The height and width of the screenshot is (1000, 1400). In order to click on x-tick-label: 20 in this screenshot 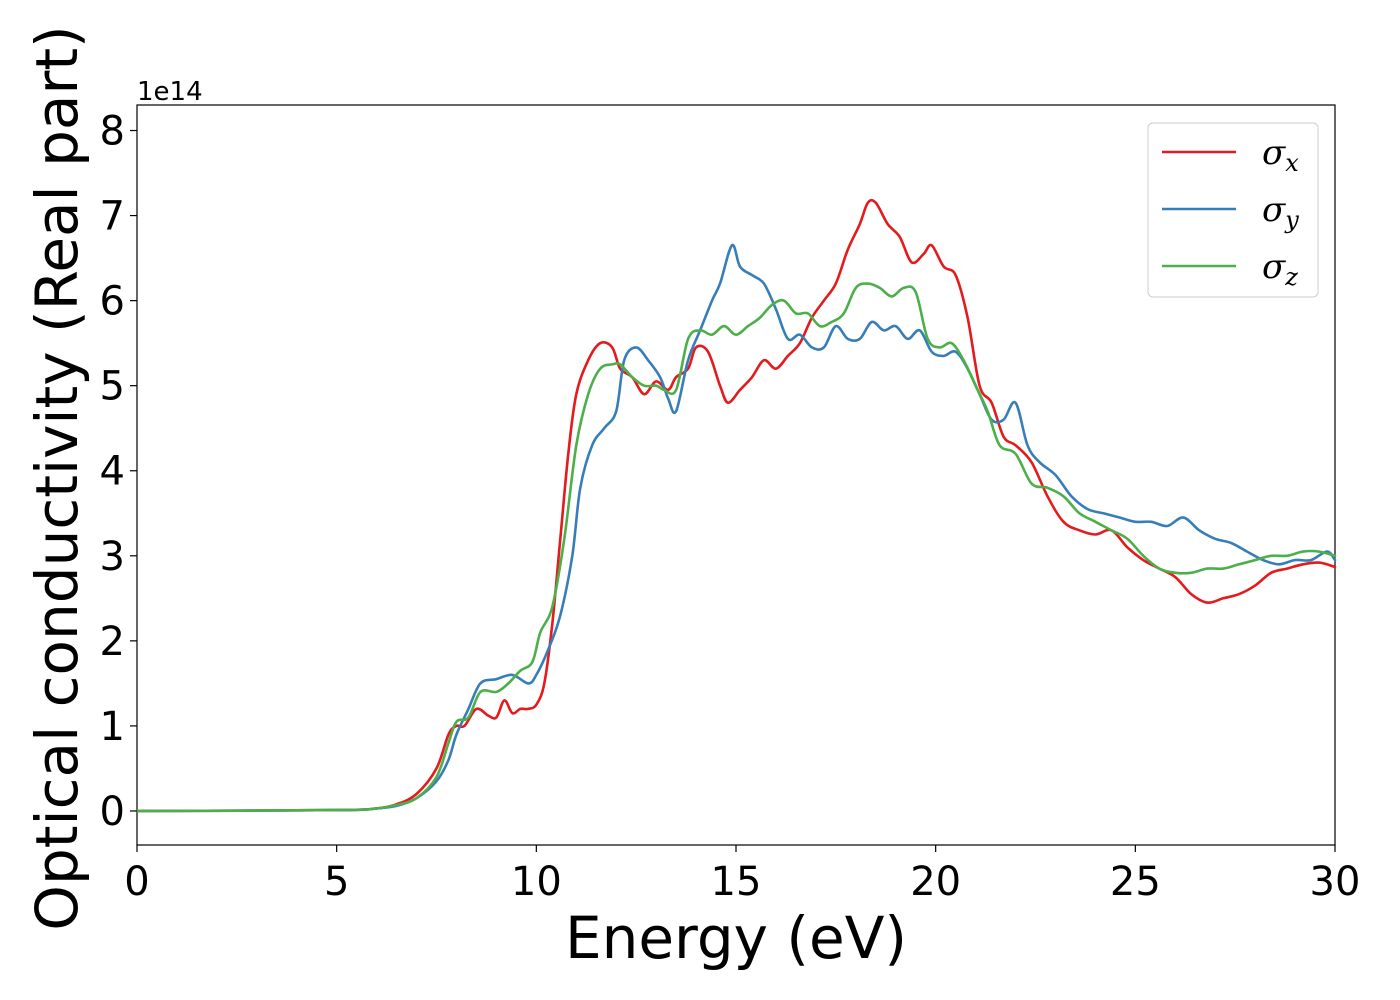, I will do `click(935, 882)`.